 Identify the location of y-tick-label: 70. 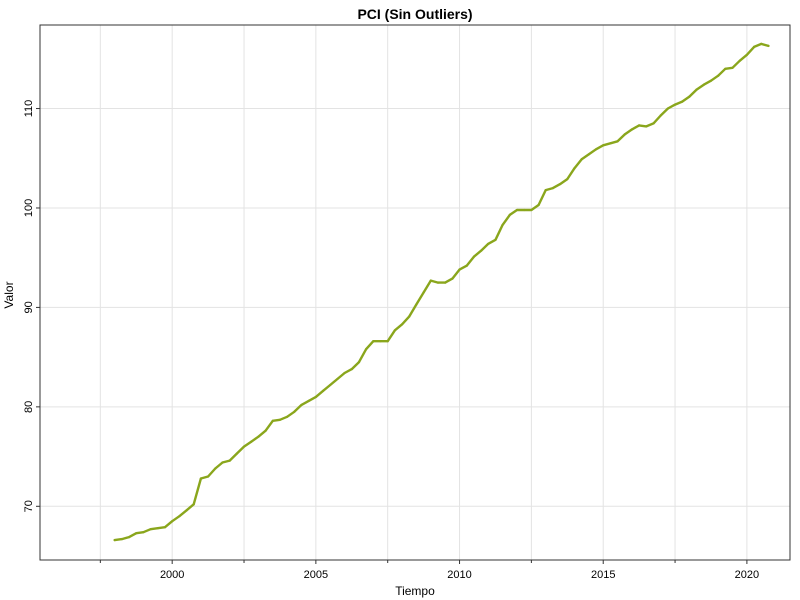
(29, 506).